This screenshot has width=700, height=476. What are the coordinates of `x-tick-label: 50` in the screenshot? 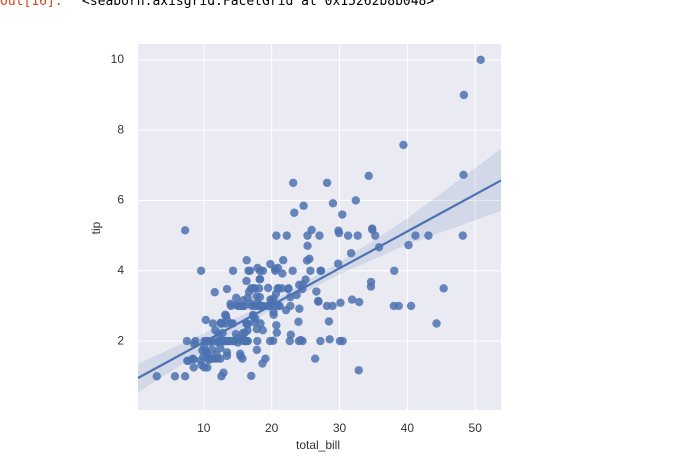 It's located at (476, 428).